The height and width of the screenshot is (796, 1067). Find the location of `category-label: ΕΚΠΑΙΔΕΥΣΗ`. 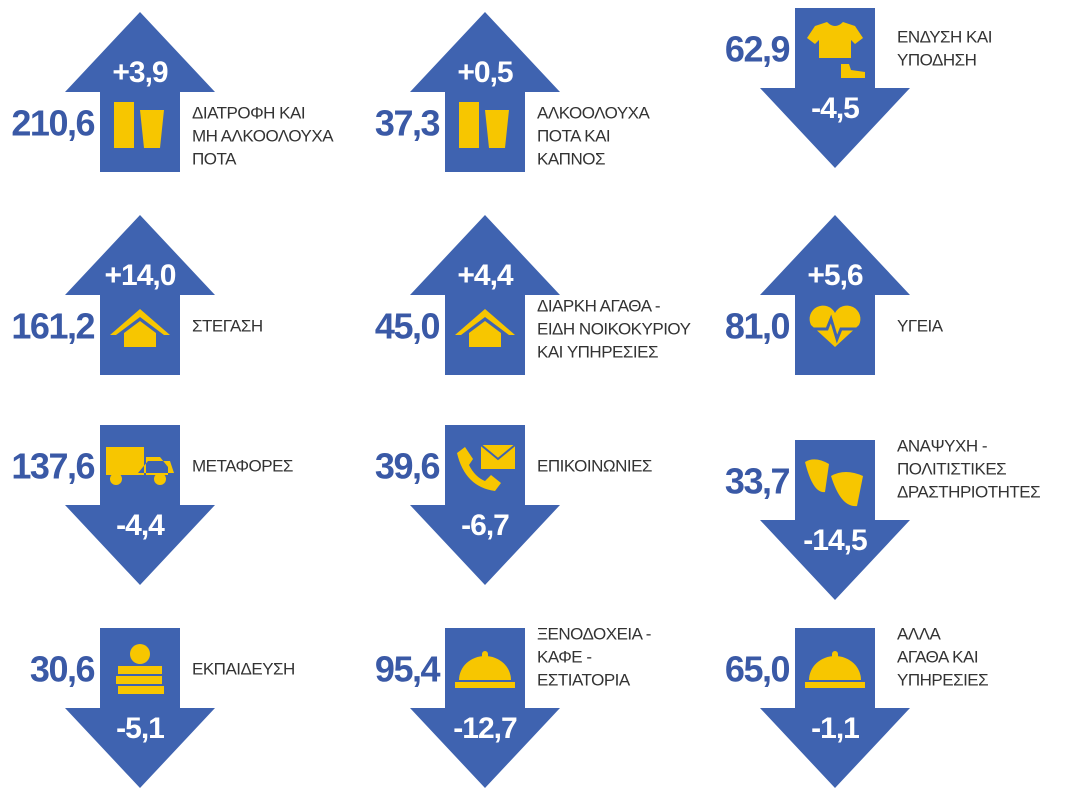

category-label: ΕΚΠΑΙΔΕΥΣΗ is located at coordinates (243, 668).